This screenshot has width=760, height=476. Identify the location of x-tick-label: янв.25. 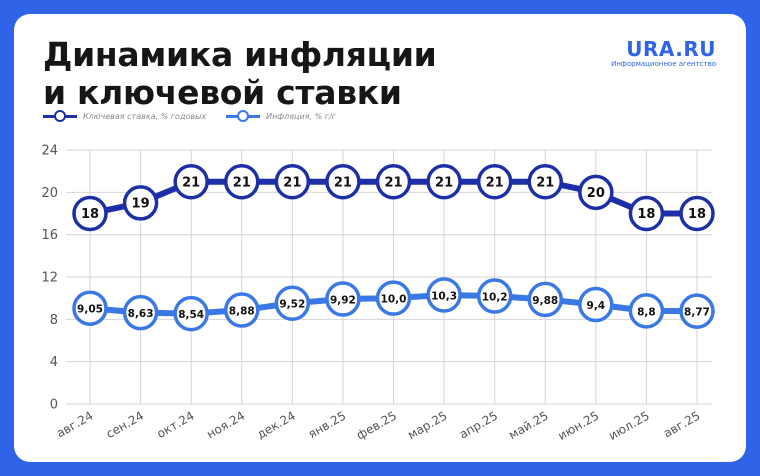
(327, 424).